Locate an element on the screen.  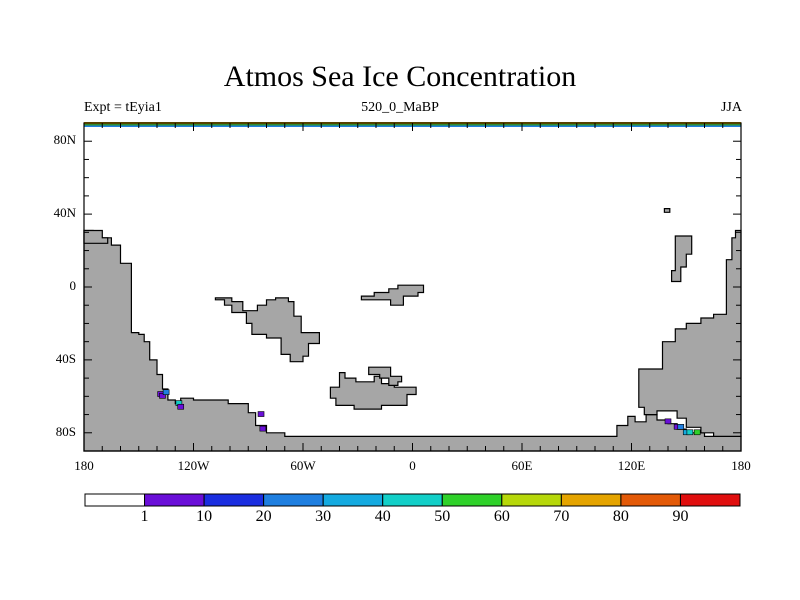
experiment-label: Expt = tEyia1 is located at coordinates (123, 107).